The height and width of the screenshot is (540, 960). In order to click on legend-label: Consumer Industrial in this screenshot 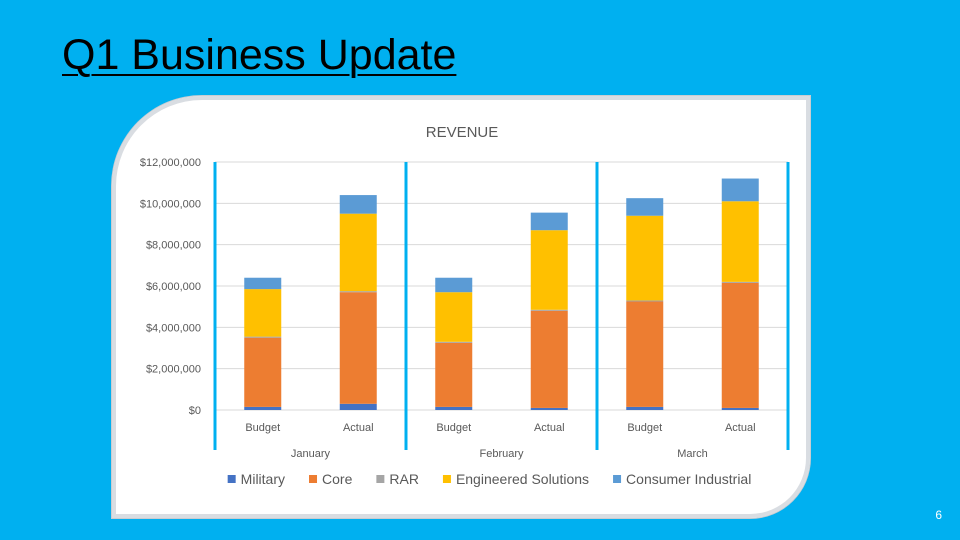, I will do `click(688, 479)`.